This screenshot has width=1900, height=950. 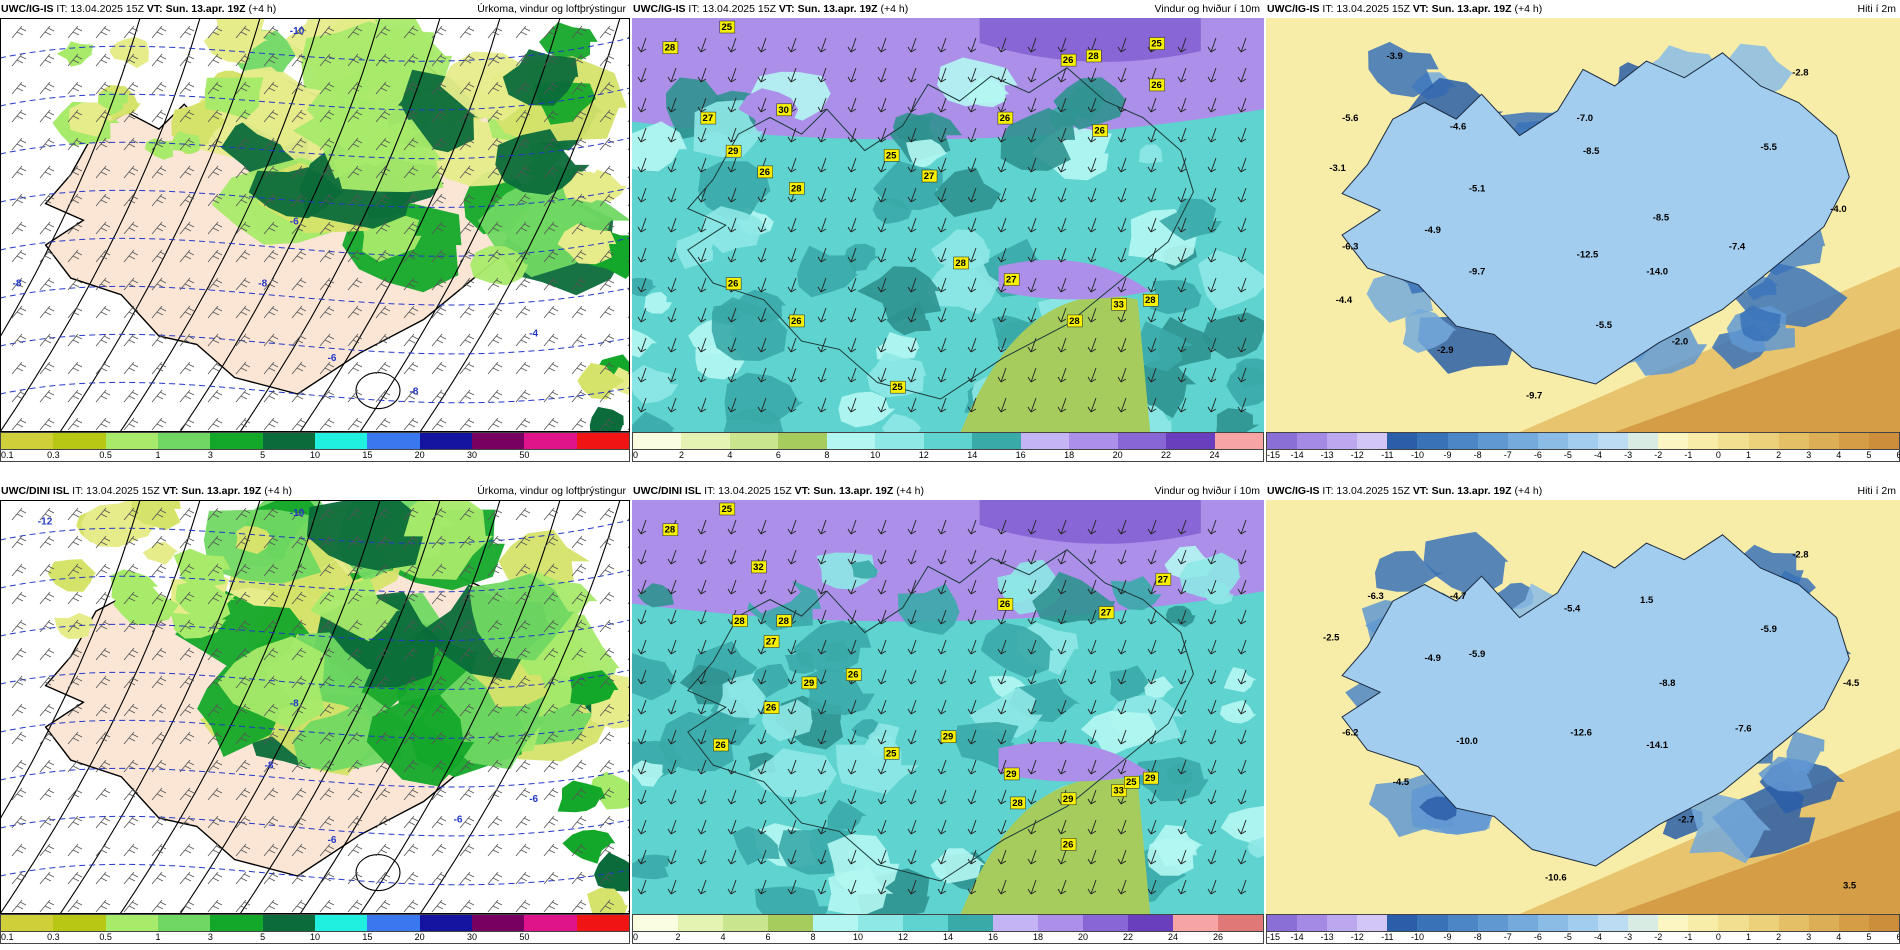 I want to click on temperature-label: -14.0, so click(x=1657, y=271).